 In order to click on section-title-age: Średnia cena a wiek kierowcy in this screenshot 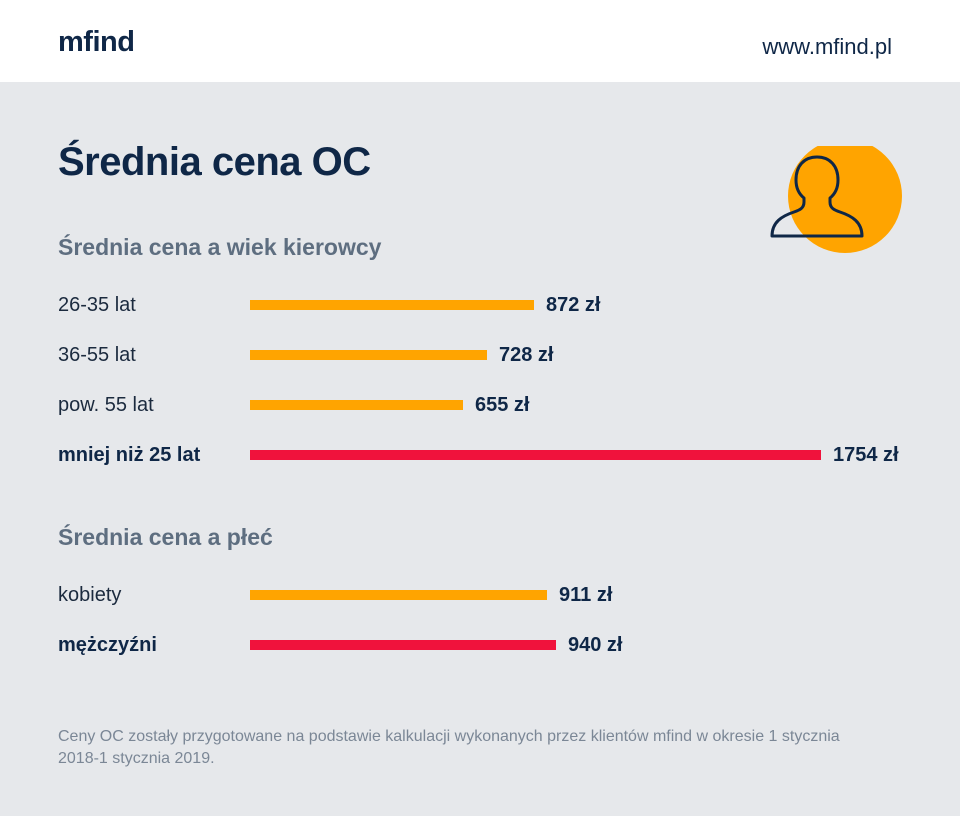, I will do `click(220, 247)`.